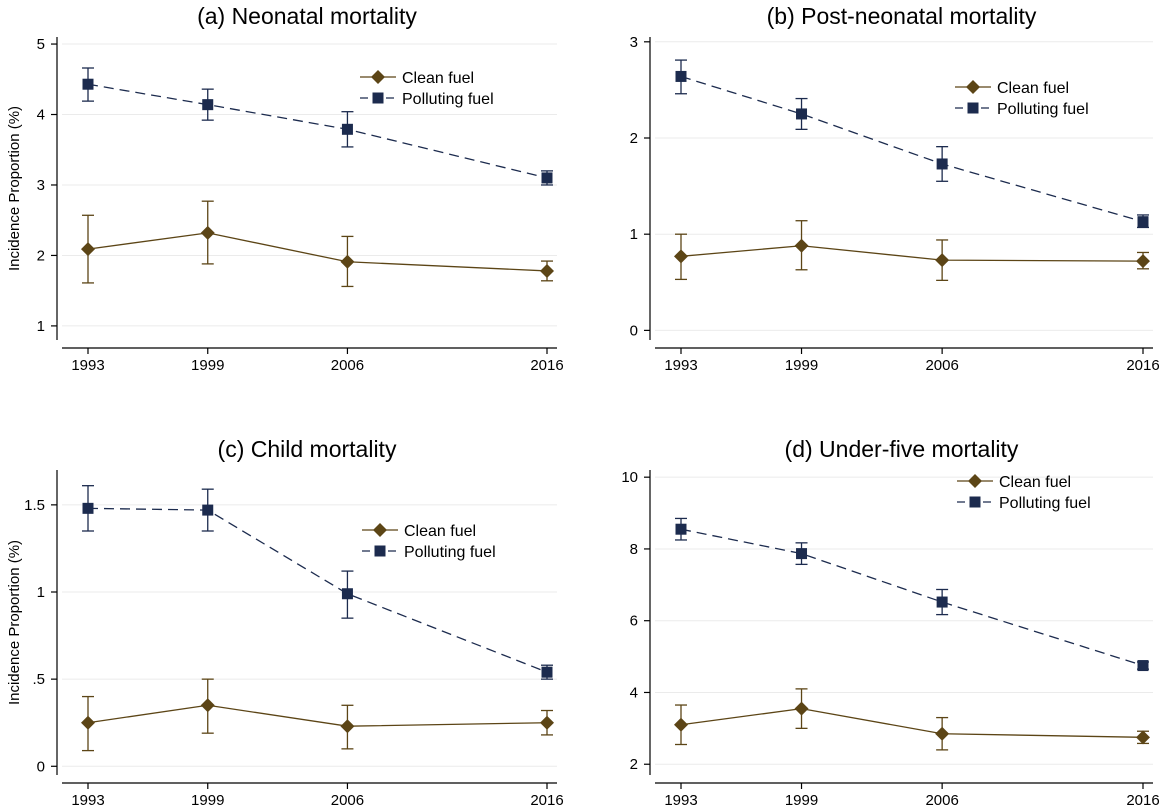 Image resolution: width=1173 pixels, height=809 pixels. I want to click on chart-title: (b) Post-neonatal mortality, so click(902, 16).